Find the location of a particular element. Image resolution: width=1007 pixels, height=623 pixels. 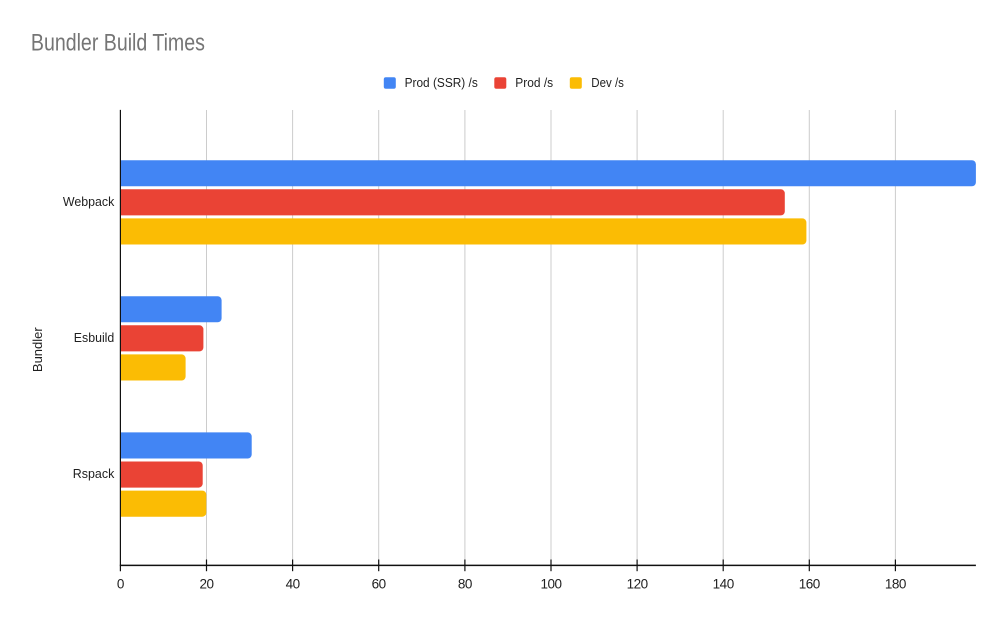

svg-text: 0 is located at coordinates (120, 584).